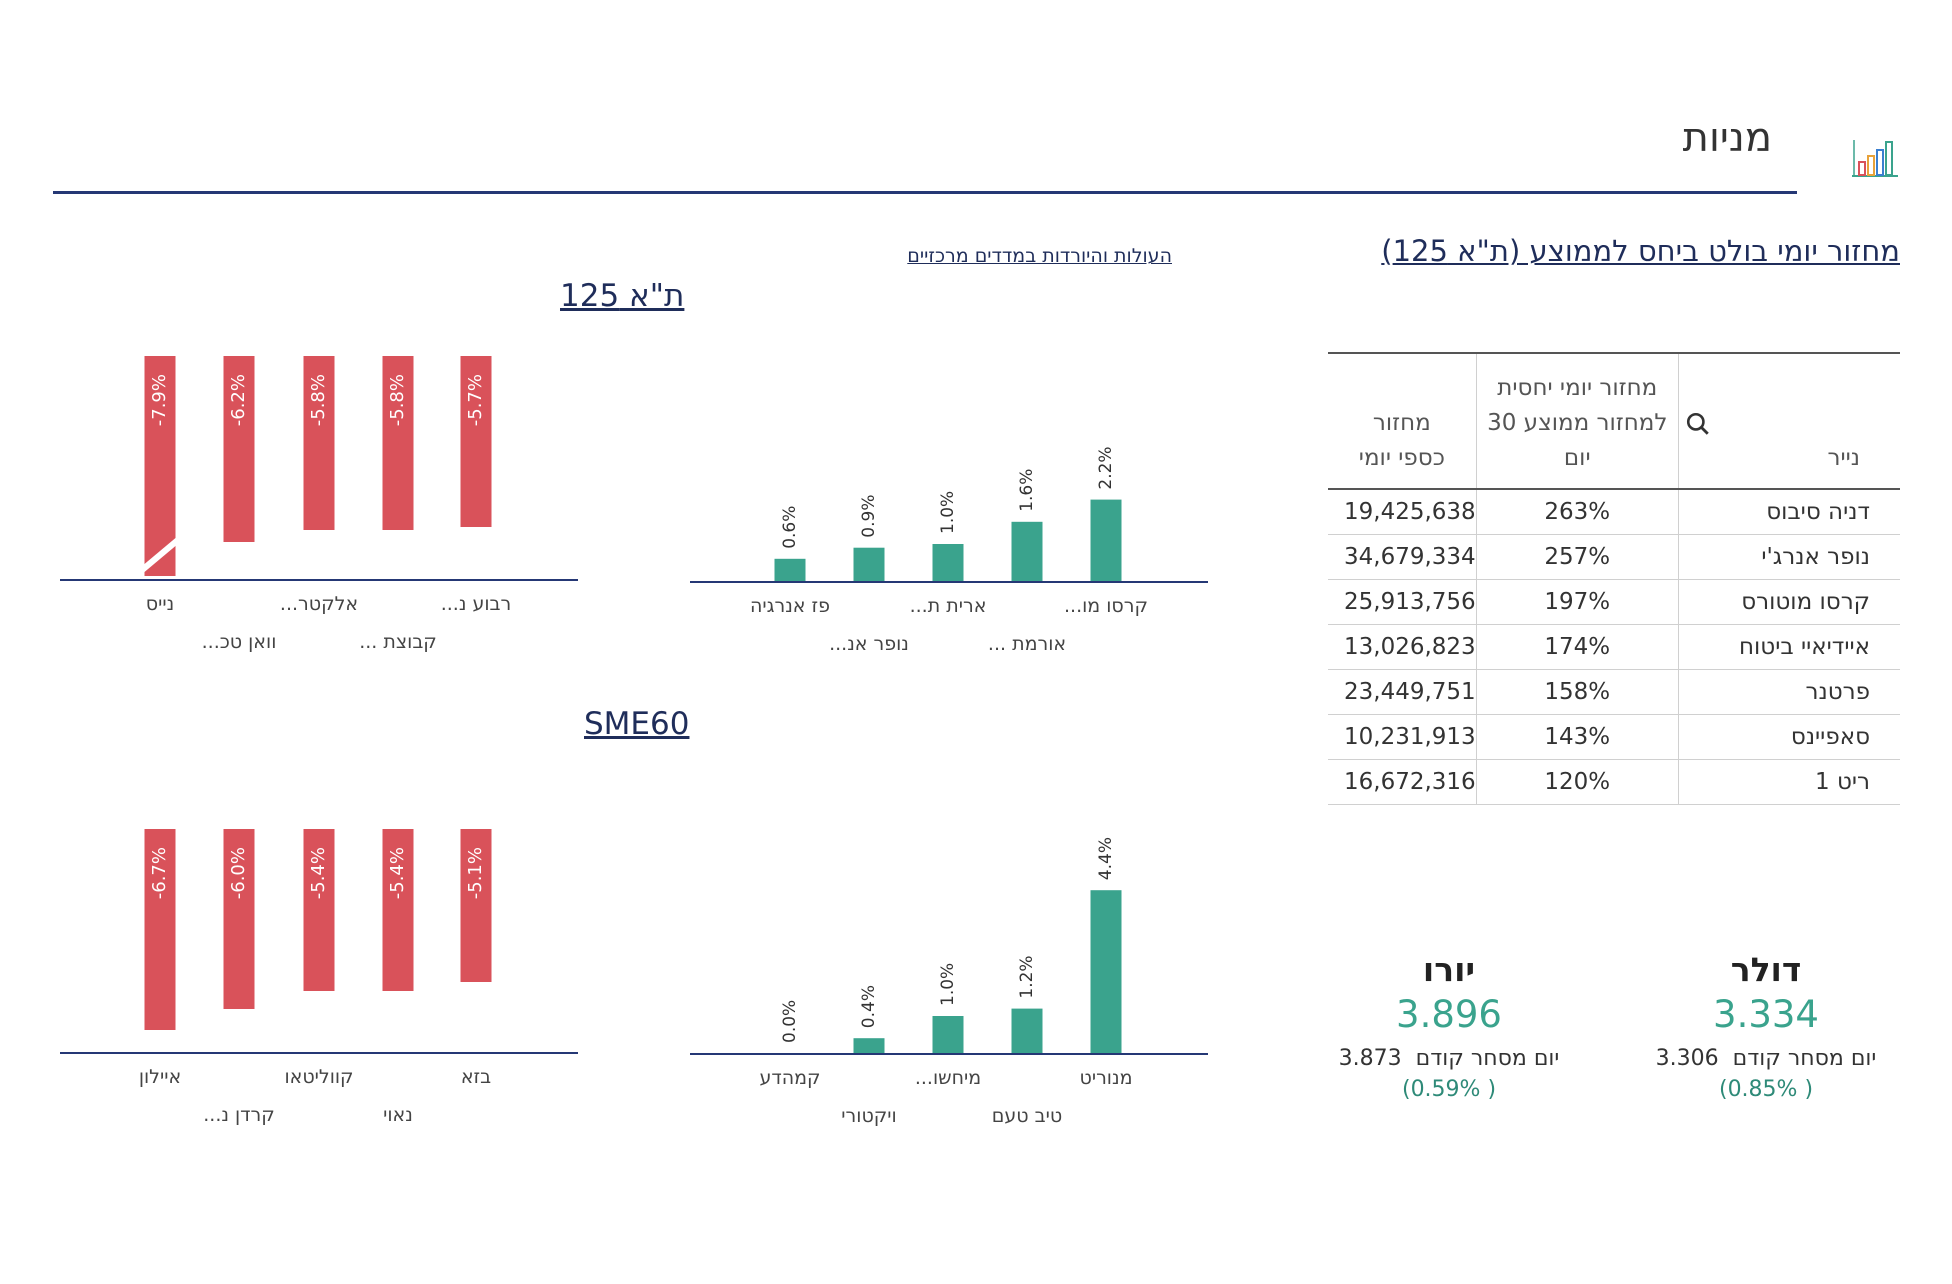  I want to click on table-row: קרסו מוטורס 197% 25,913,756, so click(1614, 602).